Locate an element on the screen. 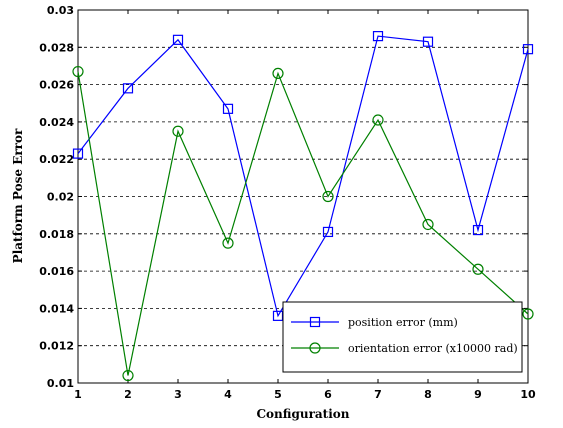 This screenshot has width=563, height=428. x-tick-label: 1 is located at coordinates (78, 394).